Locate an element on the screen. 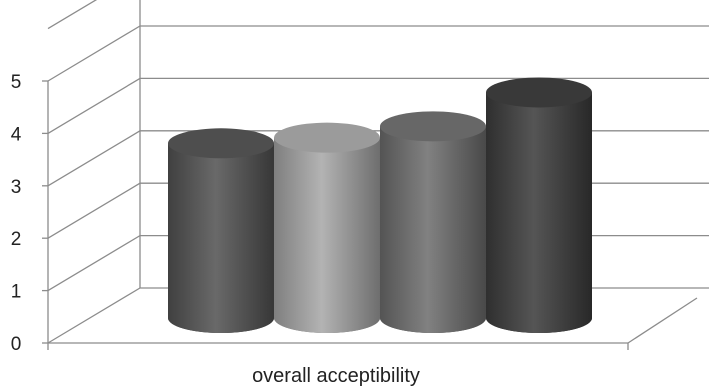 The height and width of the screenshot is (389, 709). y-tick-label: 0 is located at coordinates (16, 344).